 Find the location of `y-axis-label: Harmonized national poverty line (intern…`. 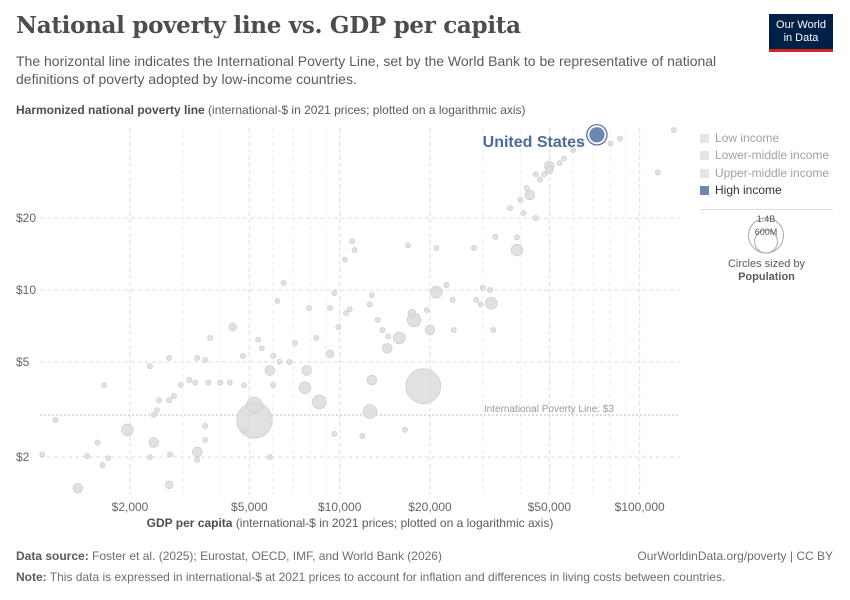

y-axis-label: Harmonized national poverty line (intern… is located at coordinates (271, 110).